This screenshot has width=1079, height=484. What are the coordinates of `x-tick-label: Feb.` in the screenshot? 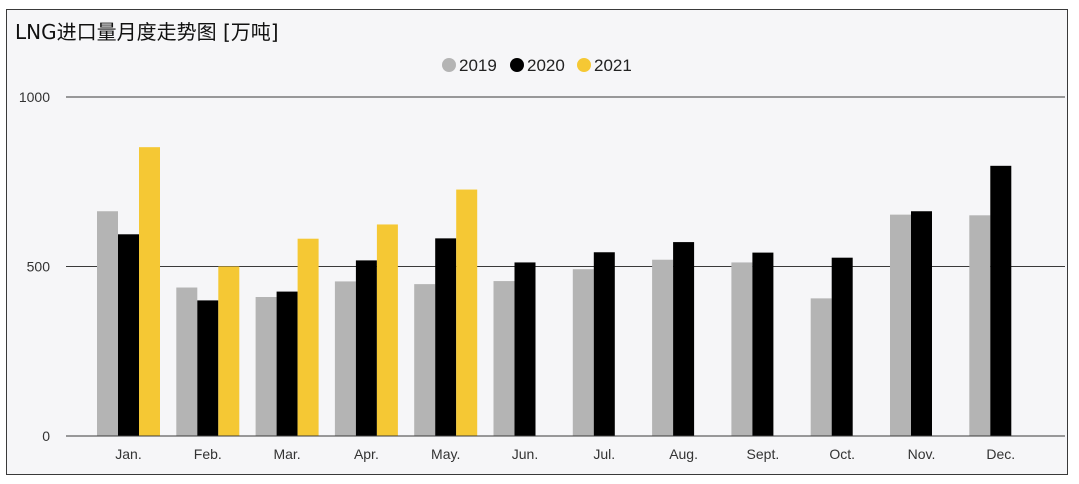 It's located at (208, 454).